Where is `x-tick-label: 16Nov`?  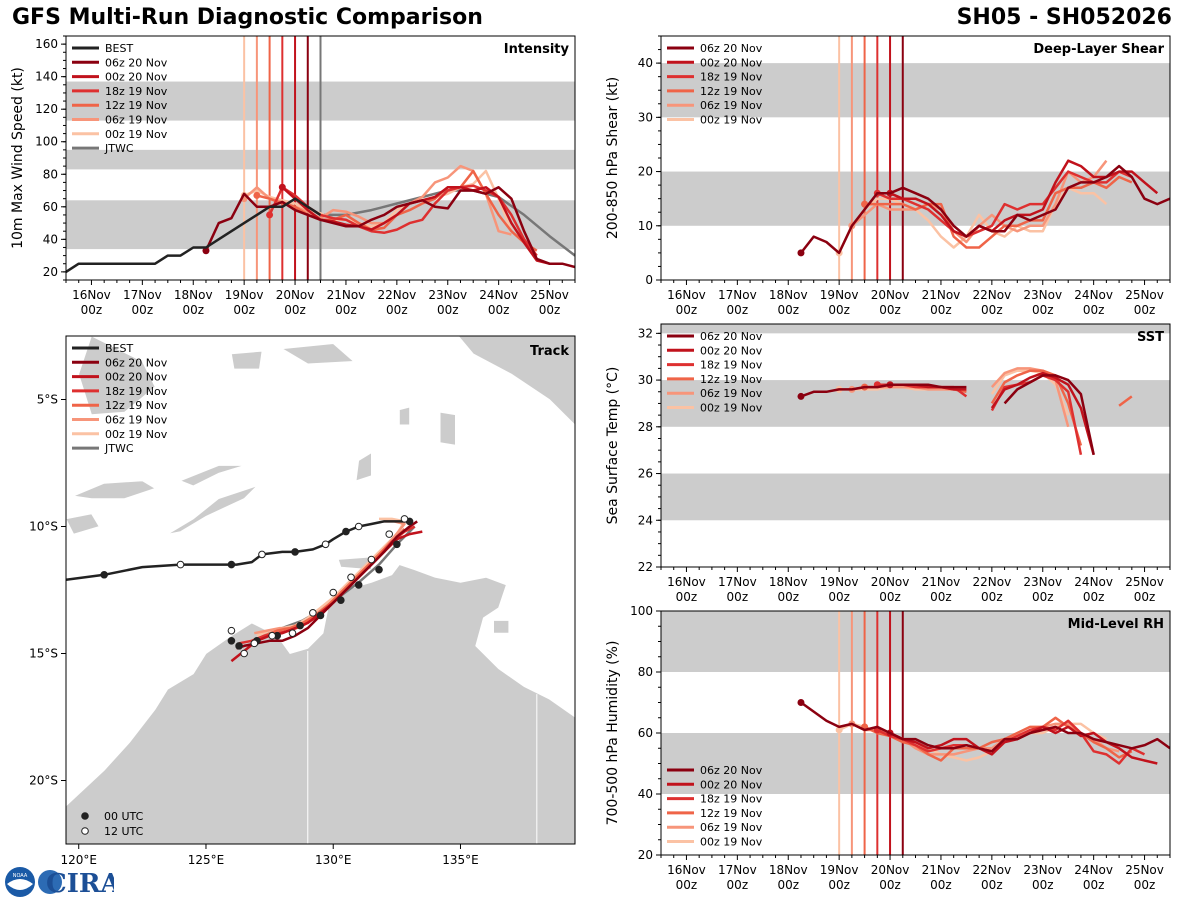
x-tick-label: 16Nov is located at coordinates (686, 582).